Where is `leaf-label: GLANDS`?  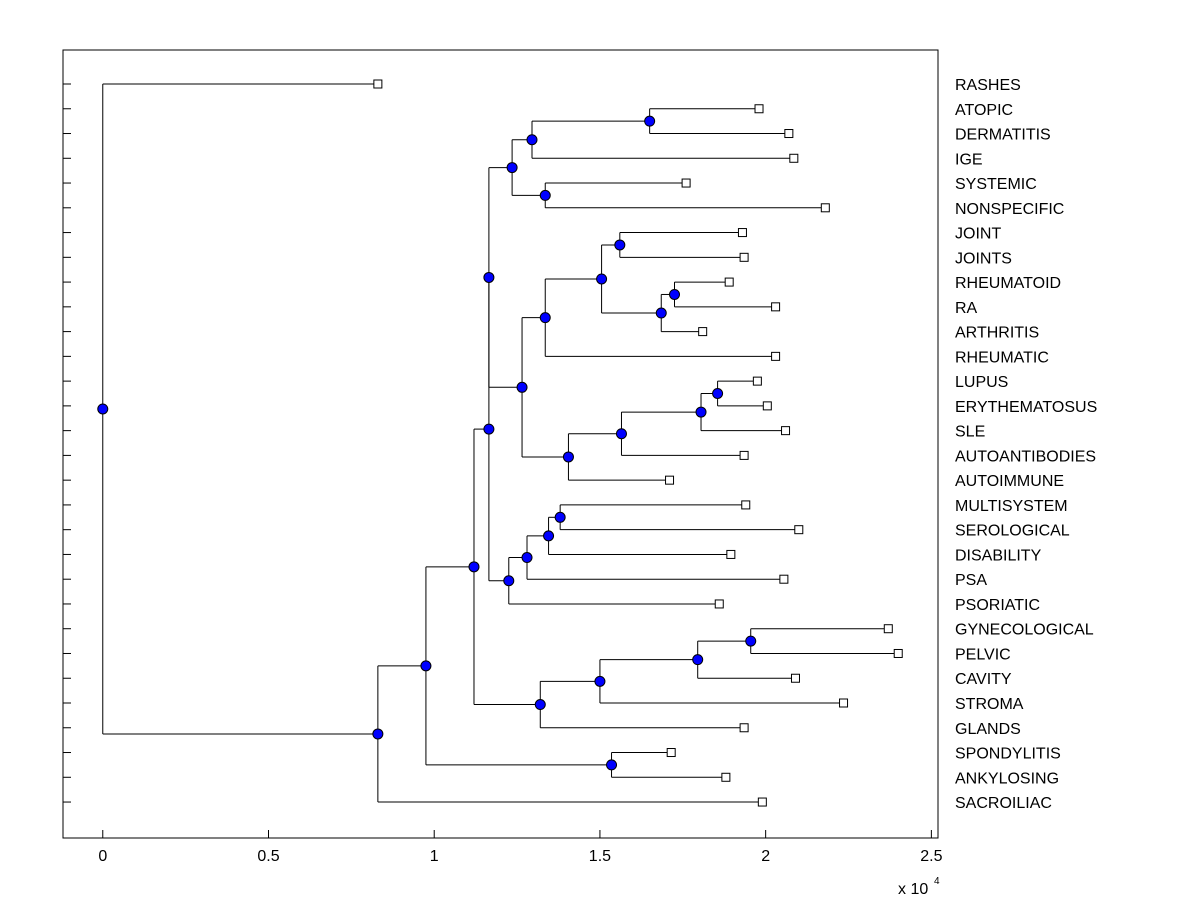 leaf-label: GLANDS is located at coordinates (988, 729).